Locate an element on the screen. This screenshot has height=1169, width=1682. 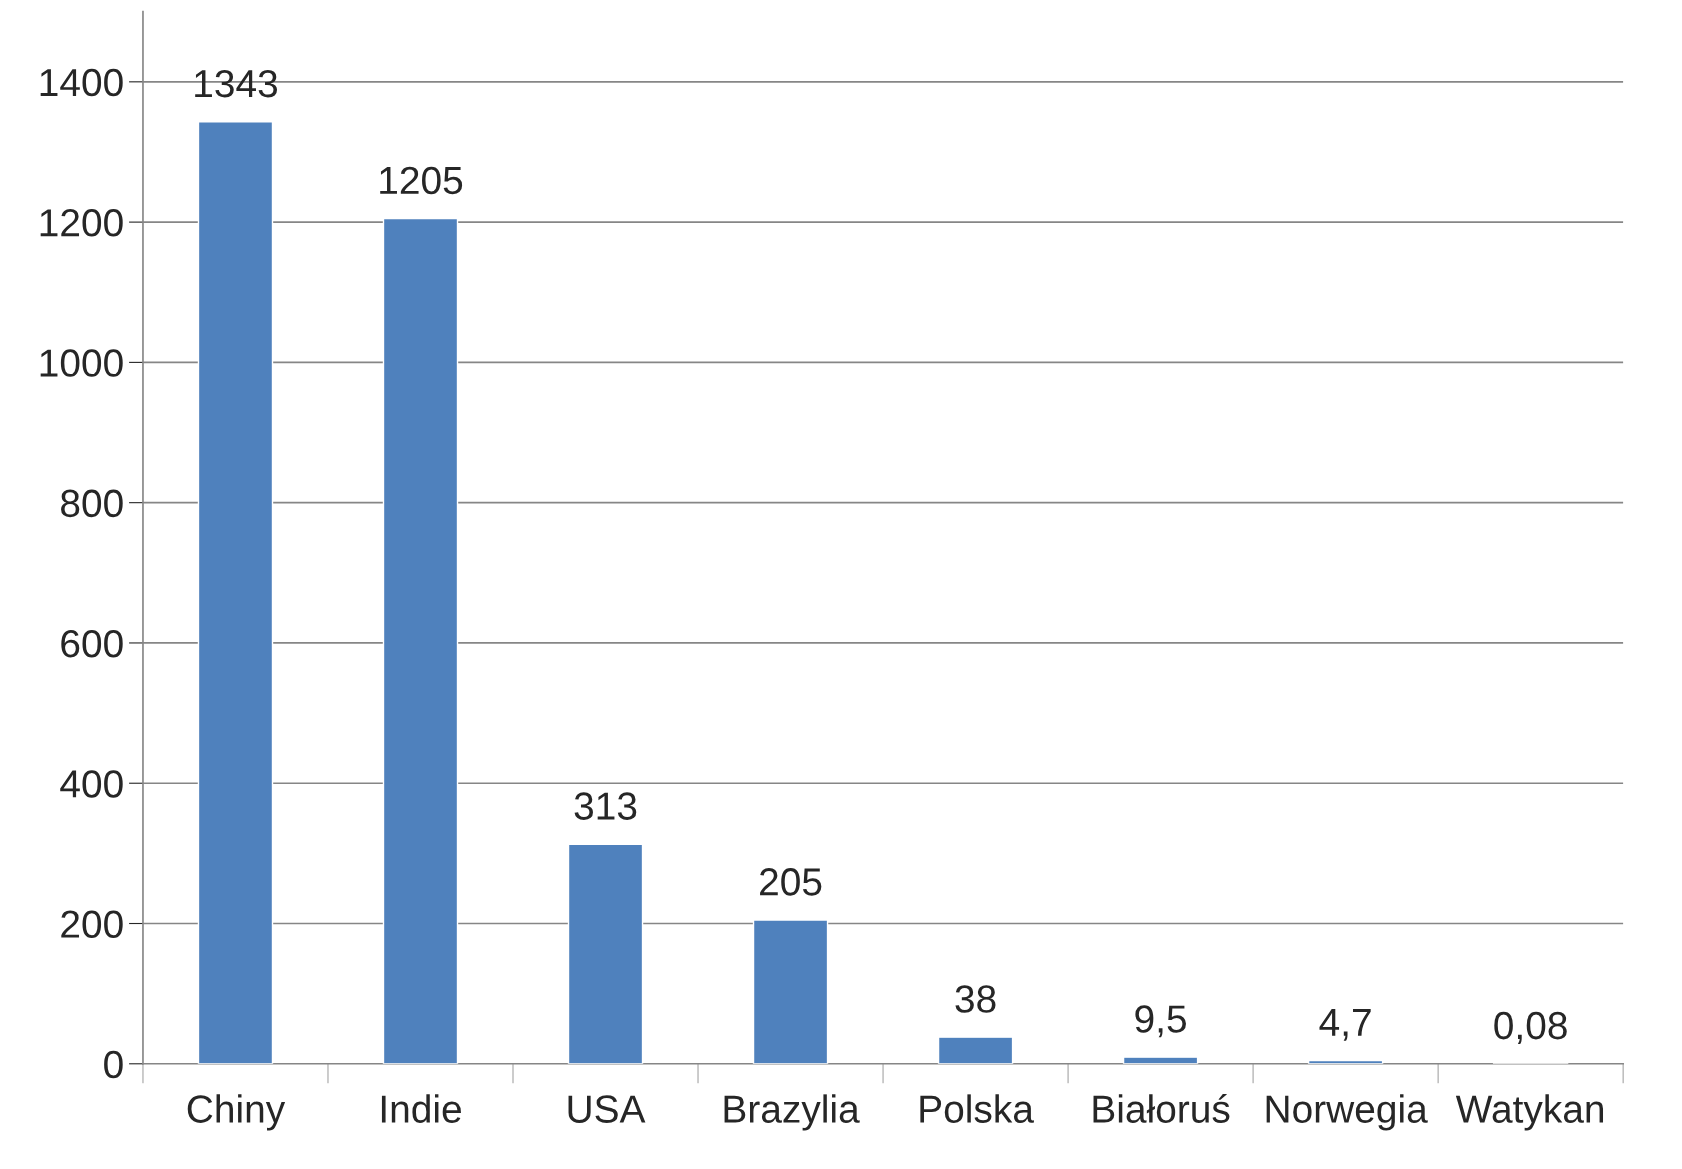
y-tick-label: 800 is located at coordinates (92, 503).